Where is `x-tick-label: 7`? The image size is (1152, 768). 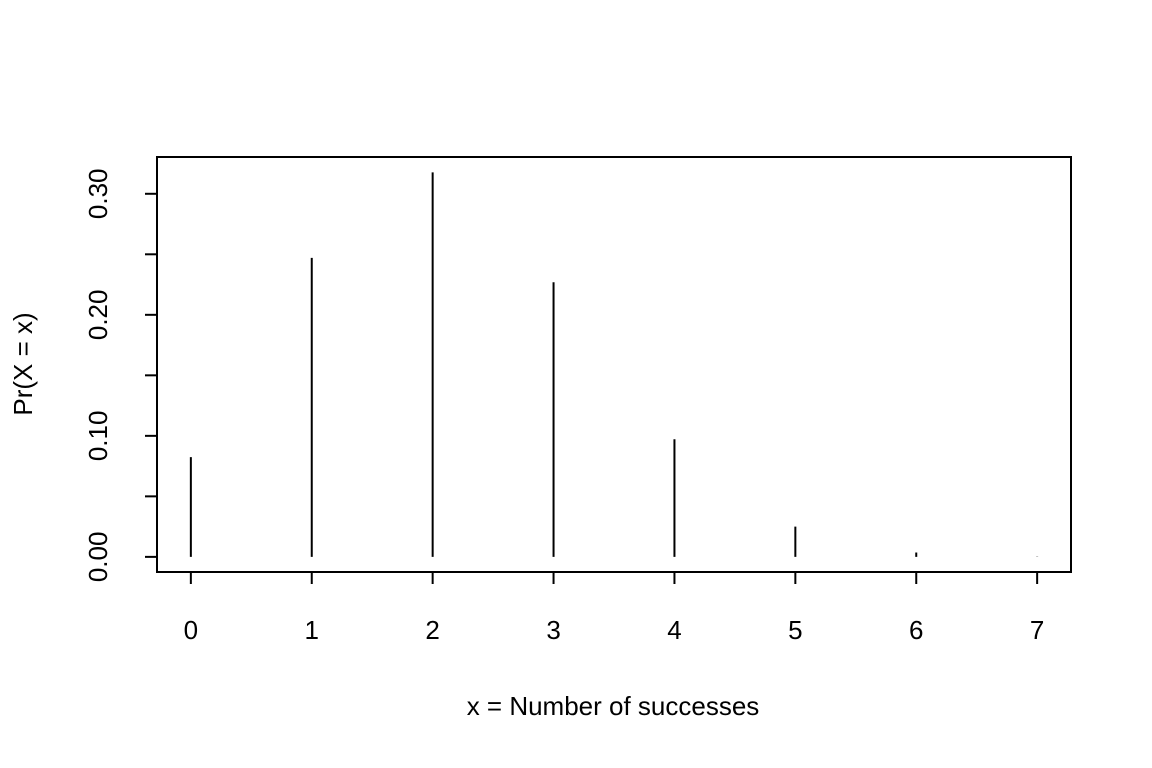 x-tick-label: 7 is located at coordinates (1037, 630).